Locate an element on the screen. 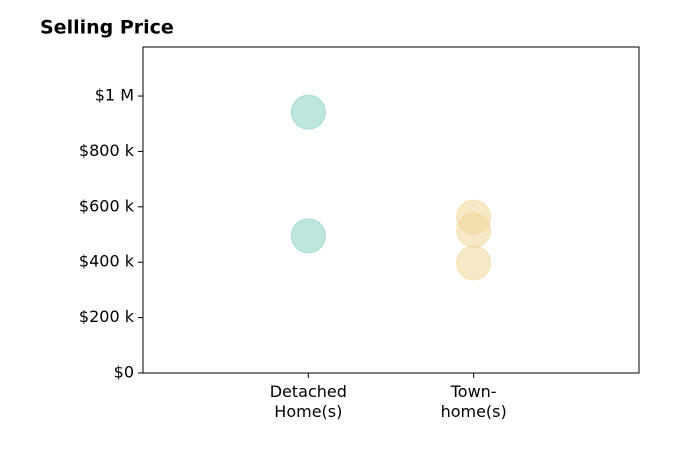  y-tick-label: $0 is located at coordinates (124, 372).